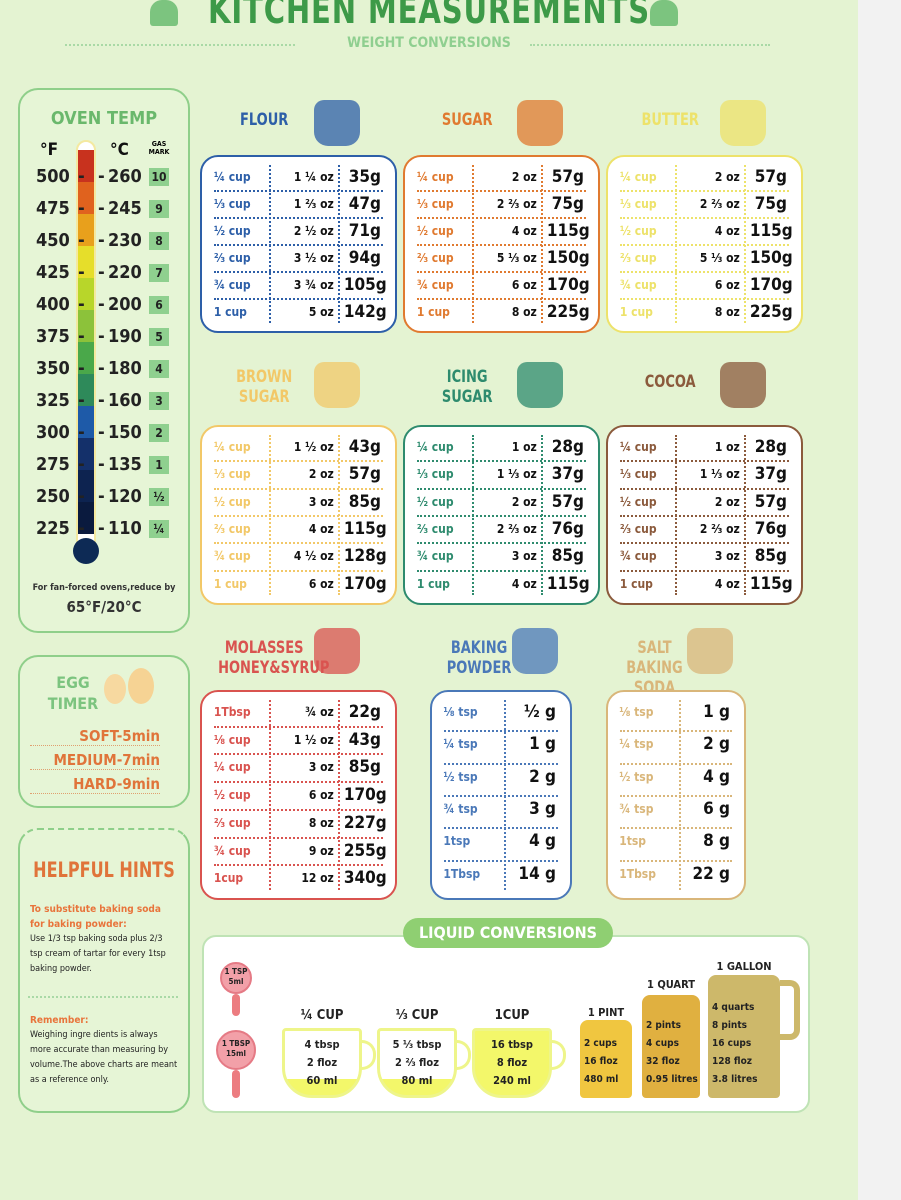 This screenshot has height=1200, width=901. Describe the element at coordinates (512, 1080) in the screenshot. I see `cup-value: 240 ml` at that location.